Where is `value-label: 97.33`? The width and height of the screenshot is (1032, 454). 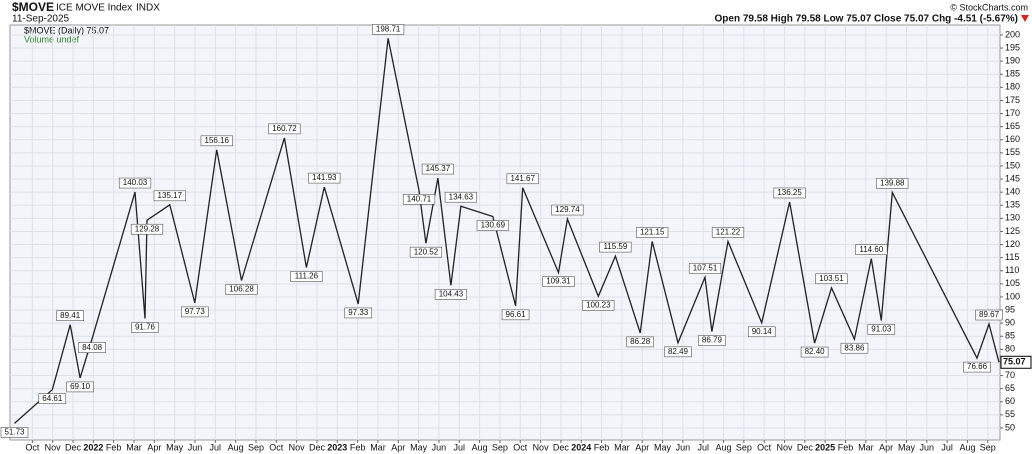 value-label: 97.33 is located at coordinates (358, 312).